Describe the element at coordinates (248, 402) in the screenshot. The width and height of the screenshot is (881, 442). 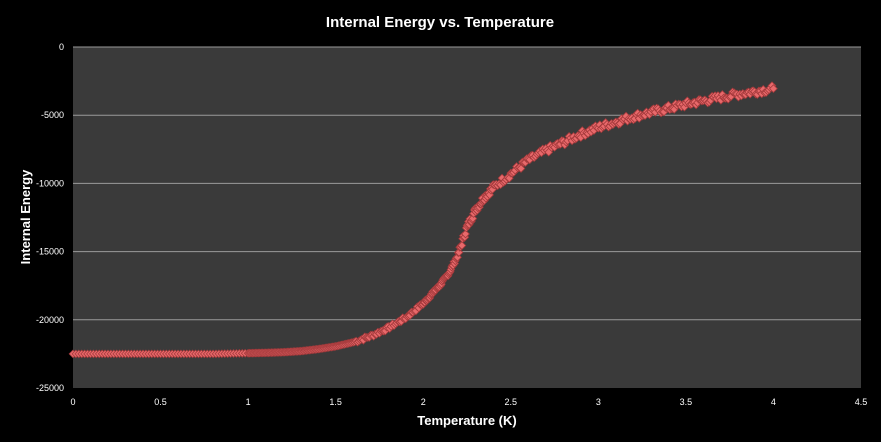
I see `x-tick-label: 1` at that location.